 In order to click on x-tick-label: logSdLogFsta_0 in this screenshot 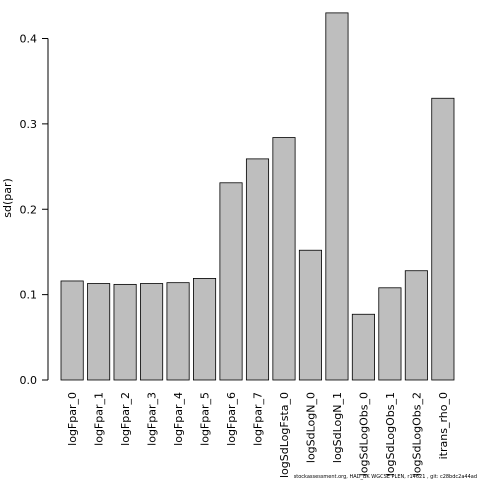, I will do `click(284, 435)`.